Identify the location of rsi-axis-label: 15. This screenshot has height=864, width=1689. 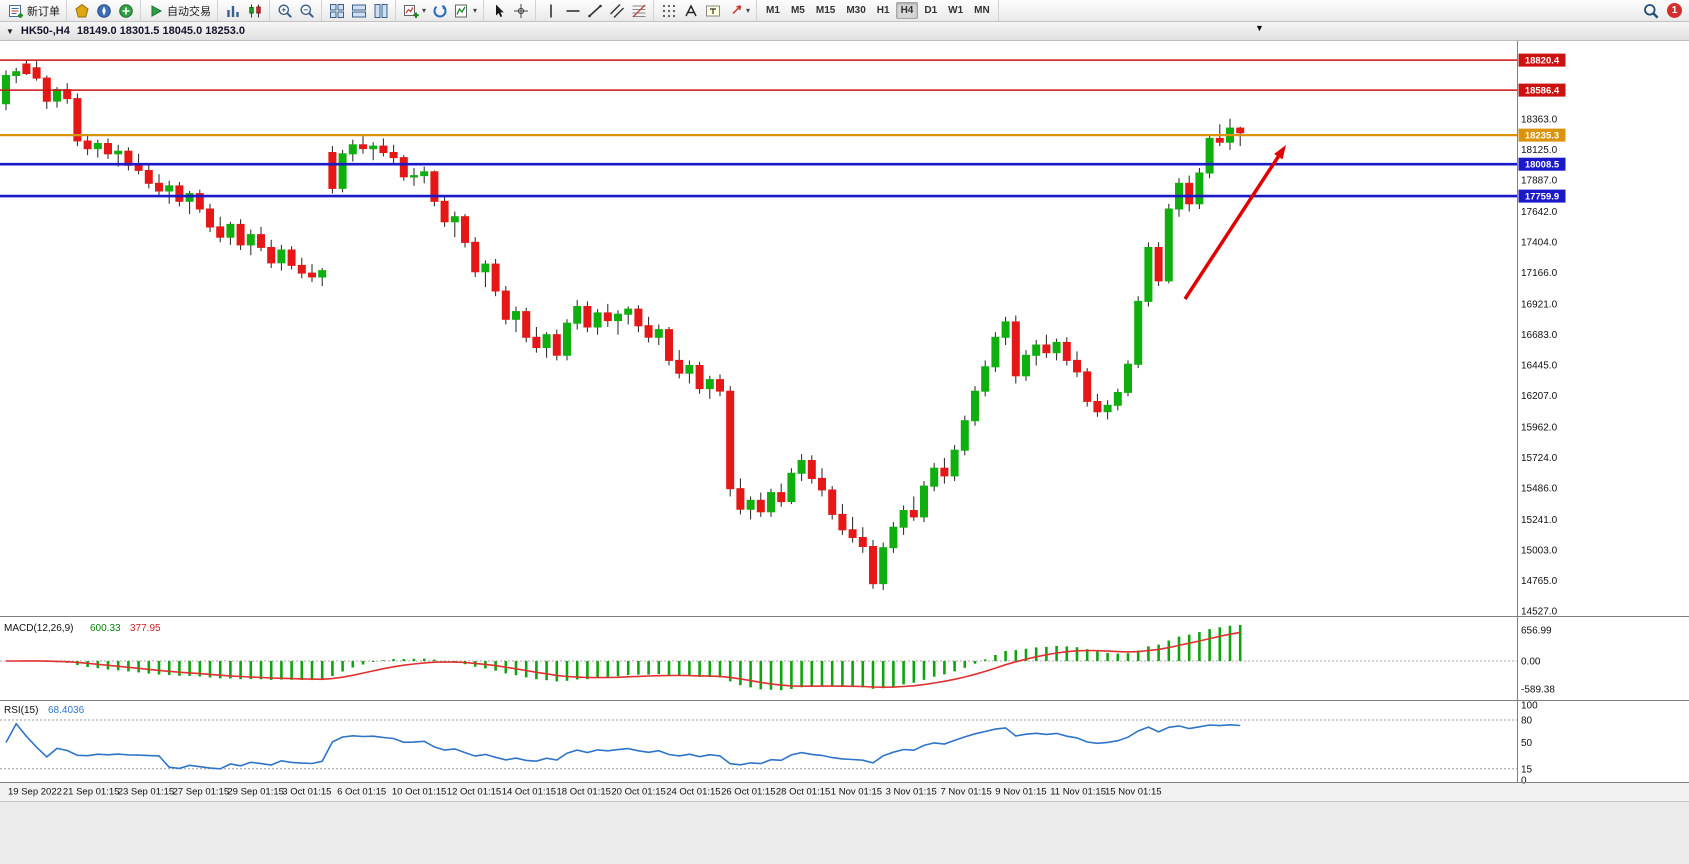
(1527, 769).